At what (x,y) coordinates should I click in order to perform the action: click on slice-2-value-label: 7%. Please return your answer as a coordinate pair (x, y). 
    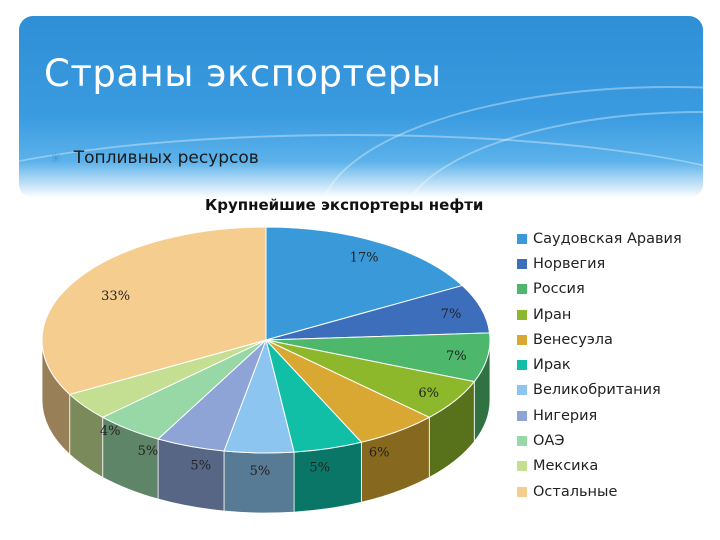
    Looking at the image, I should click on (456, 356).